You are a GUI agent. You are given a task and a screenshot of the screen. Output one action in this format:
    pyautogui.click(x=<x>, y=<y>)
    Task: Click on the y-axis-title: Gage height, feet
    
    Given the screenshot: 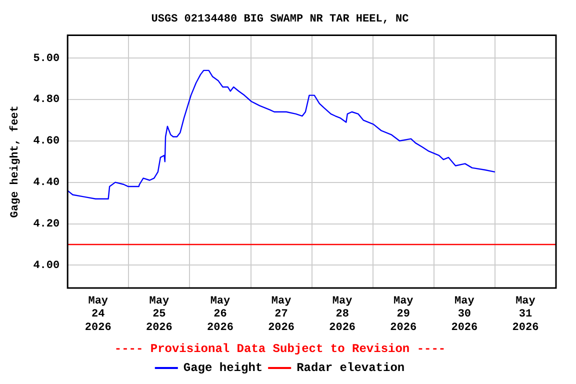 What is the action you would take?
    pyautogui.click(x=15, y=161)
    